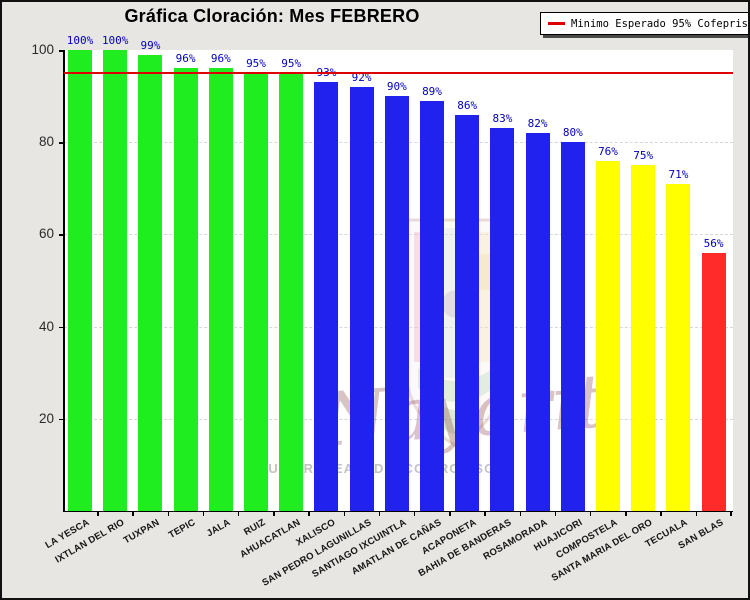  Describe the element at coordinates (218, 528) in the screenshot. I see `x-axis-label: JALA` at that location.